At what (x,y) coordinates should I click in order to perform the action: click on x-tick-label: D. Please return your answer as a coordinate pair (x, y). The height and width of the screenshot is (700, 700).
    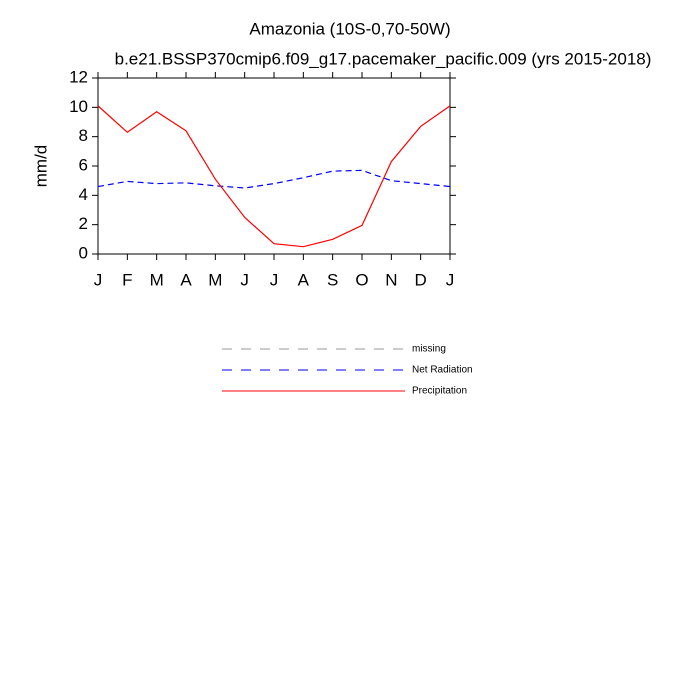
    Looking at the image, I should click on (421, 279).